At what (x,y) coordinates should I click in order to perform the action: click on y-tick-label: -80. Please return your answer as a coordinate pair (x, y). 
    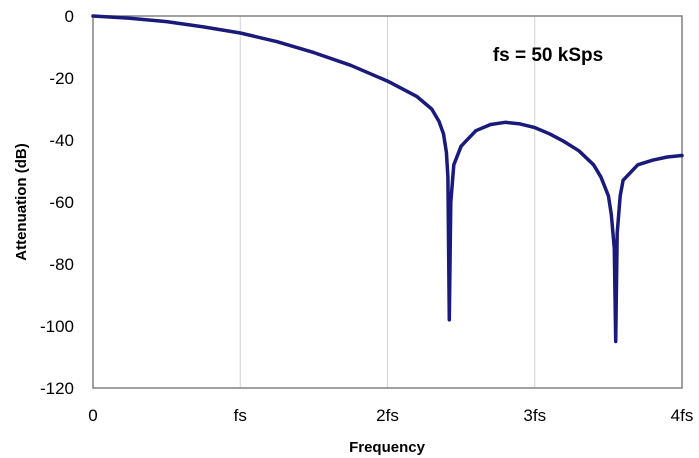
    Looking at the image, I should click on (61, 264).